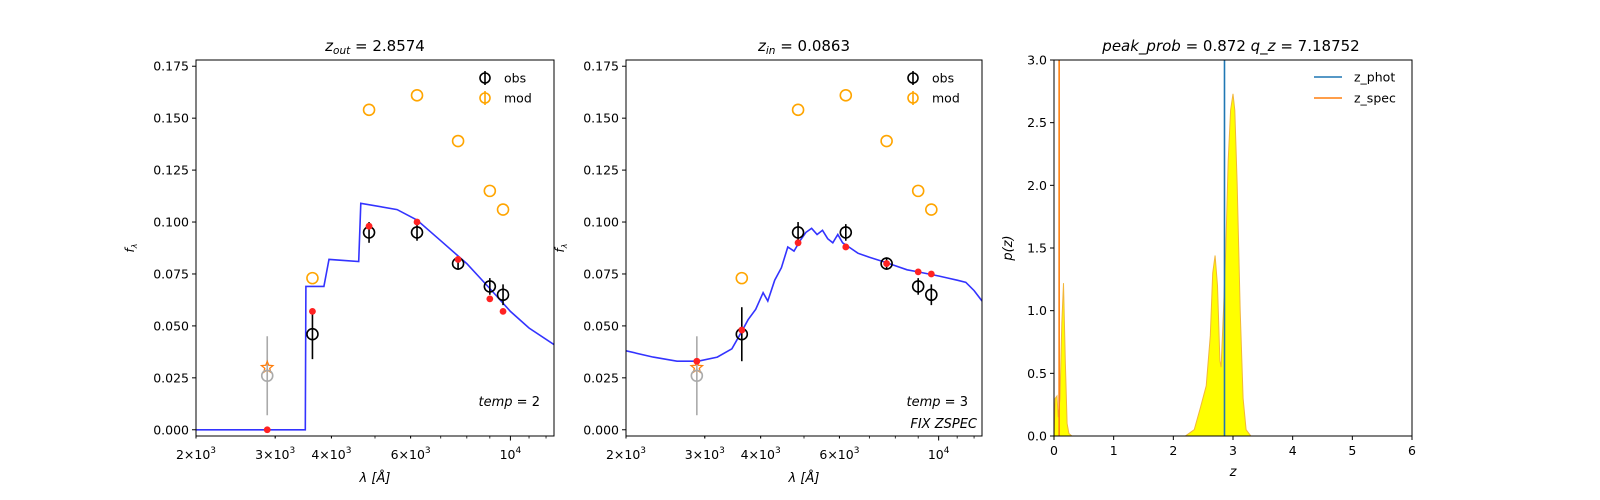  Describe the element at coordinates (1037, 248) in the screenshot. I see `y-tick-label: 1.5` at that location.